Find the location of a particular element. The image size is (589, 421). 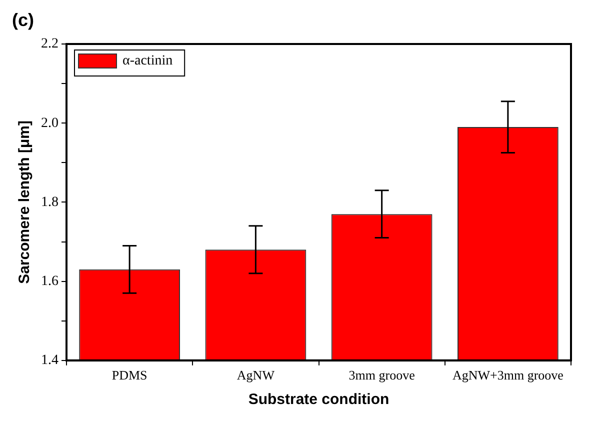

y-tick-label: 2.0 is located at coordinates (49, 123).